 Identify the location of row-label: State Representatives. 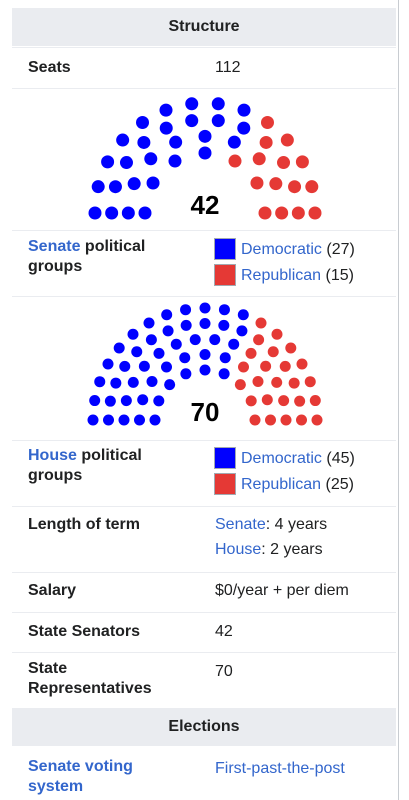
(90, 678).